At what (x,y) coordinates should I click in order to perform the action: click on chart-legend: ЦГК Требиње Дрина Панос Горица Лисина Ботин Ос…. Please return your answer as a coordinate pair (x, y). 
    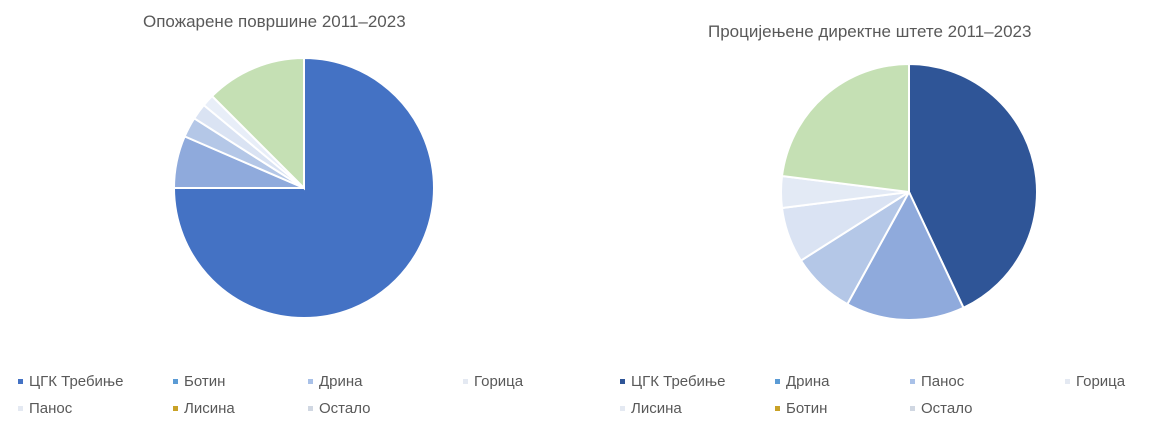
    Looking at the image, I should click on (885, 395).